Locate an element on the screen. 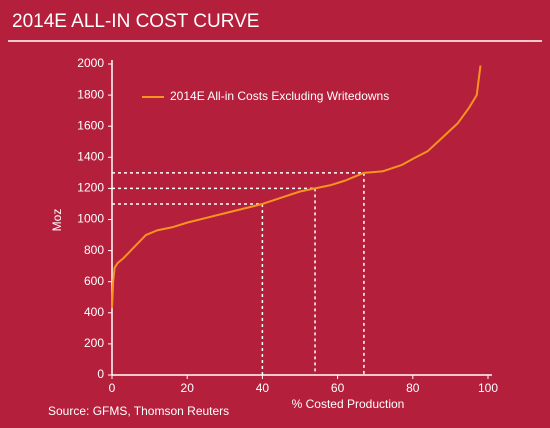 The image size is (550, 428). legend-label: 2014E All-in Costs Excluding Writedowns is located at coordinates (279, 96).